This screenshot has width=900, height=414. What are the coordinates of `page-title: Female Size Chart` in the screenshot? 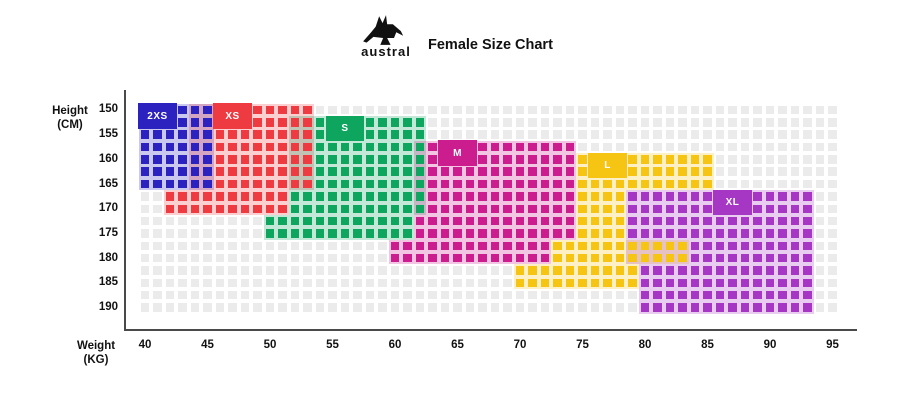 It's located at (490, 45).